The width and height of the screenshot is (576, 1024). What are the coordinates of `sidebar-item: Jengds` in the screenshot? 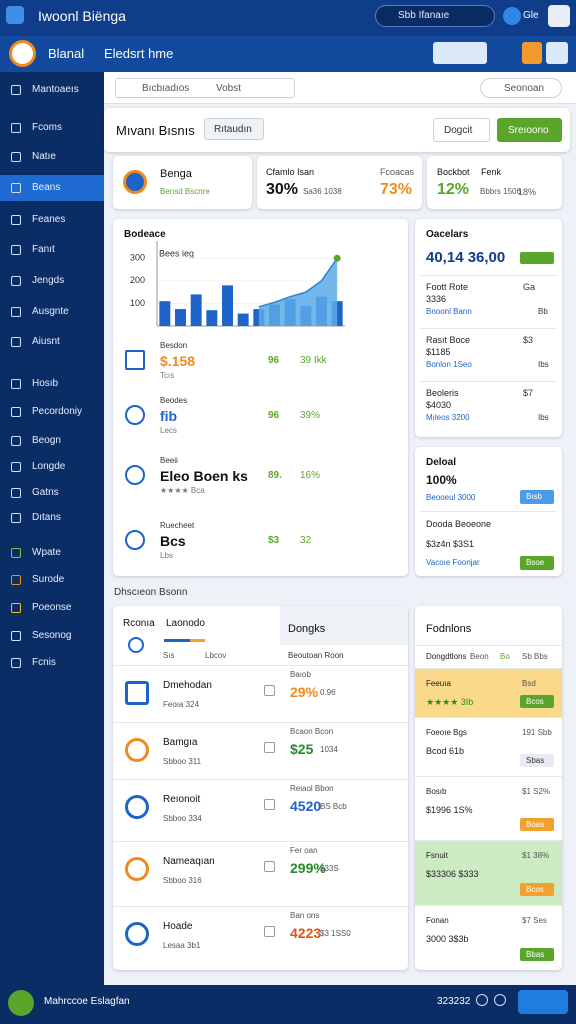 It's located at (48, 280).